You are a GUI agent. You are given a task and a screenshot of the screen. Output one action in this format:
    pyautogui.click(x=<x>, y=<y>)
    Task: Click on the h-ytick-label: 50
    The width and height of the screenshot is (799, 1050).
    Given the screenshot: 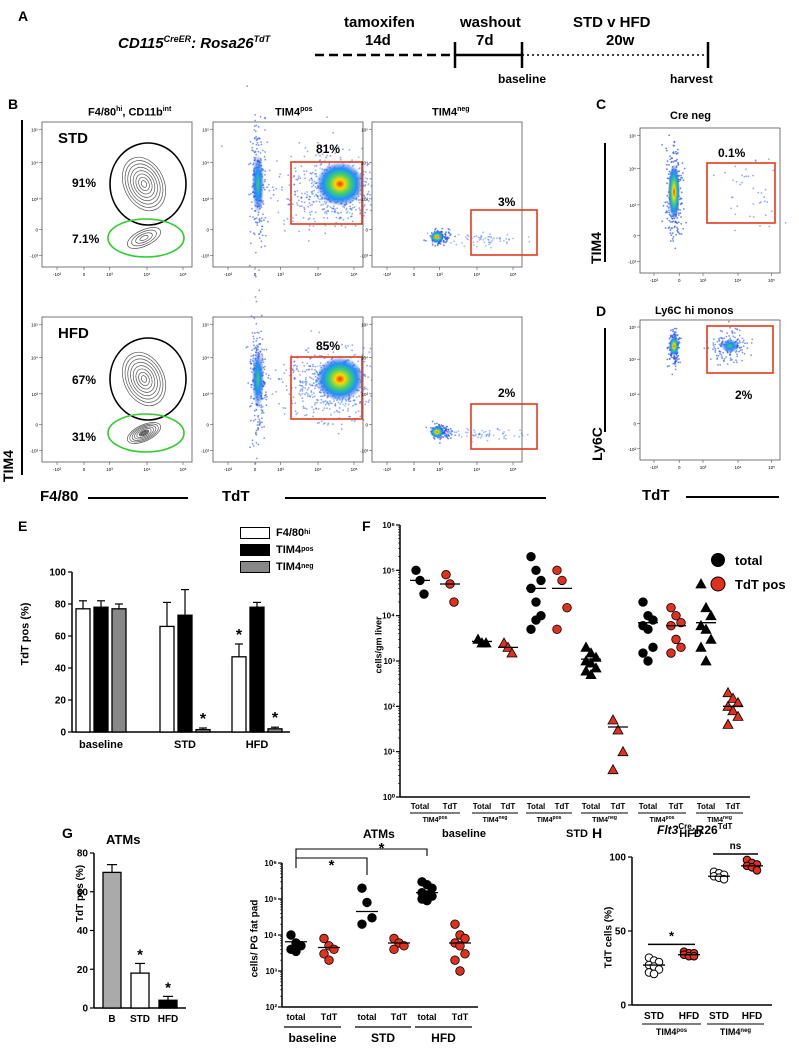 What is the action you would take?
    pyautogui.click(x=621, y=932)
    